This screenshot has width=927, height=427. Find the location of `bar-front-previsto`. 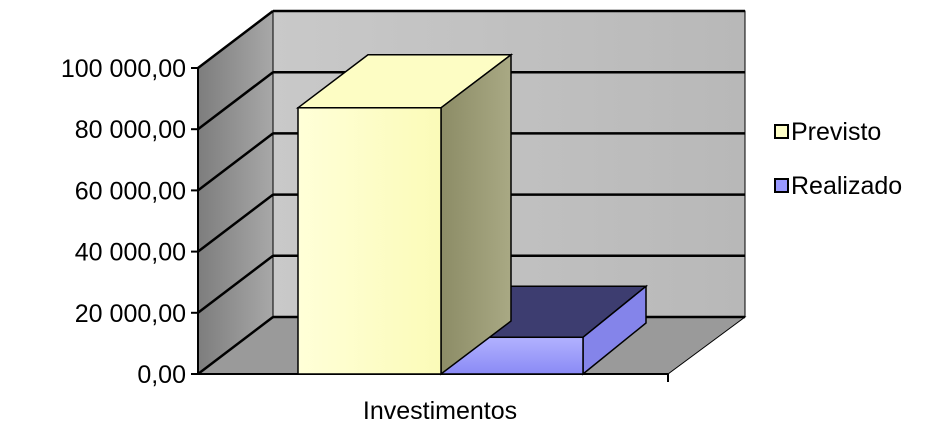

bar-front-previsto is located at coordinates (369, 241).